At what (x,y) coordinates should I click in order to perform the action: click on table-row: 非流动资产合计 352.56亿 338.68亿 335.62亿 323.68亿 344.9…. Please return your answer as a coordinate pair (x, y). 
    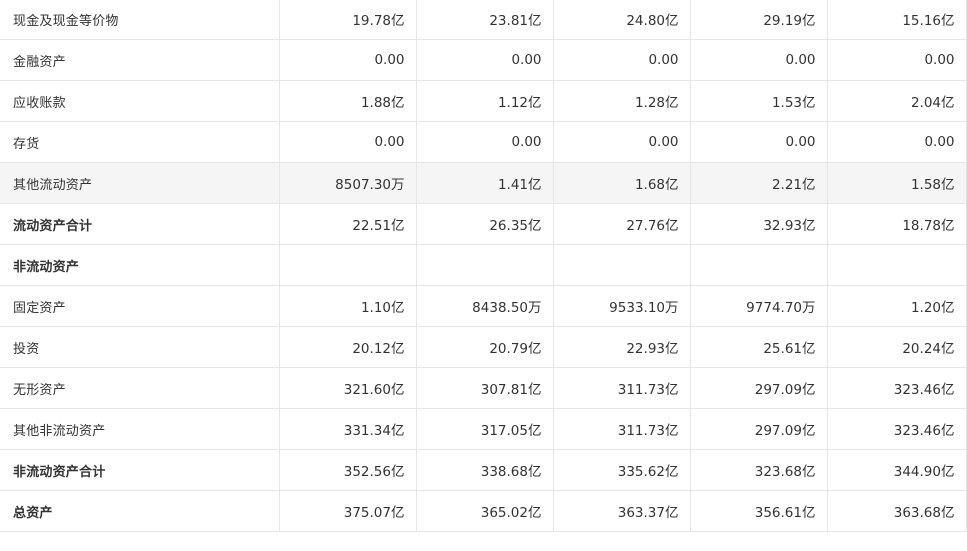
    Looking at the image, I should click on (483, 470).